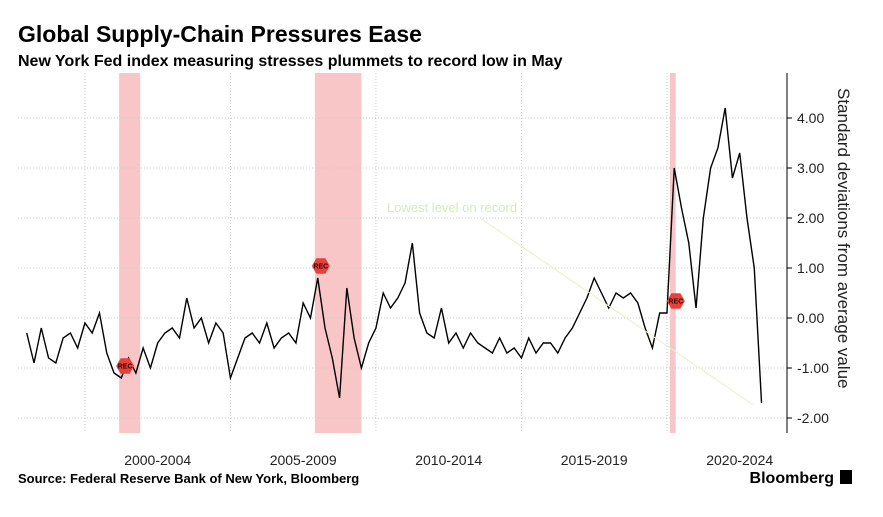 Image resolution: width=883 pixels, height=517 pixels. What do you see at coordinates (739, 460) in the screenshot?
I see `x-tick-label: 2020-2024` at bounding box center [739, 460].